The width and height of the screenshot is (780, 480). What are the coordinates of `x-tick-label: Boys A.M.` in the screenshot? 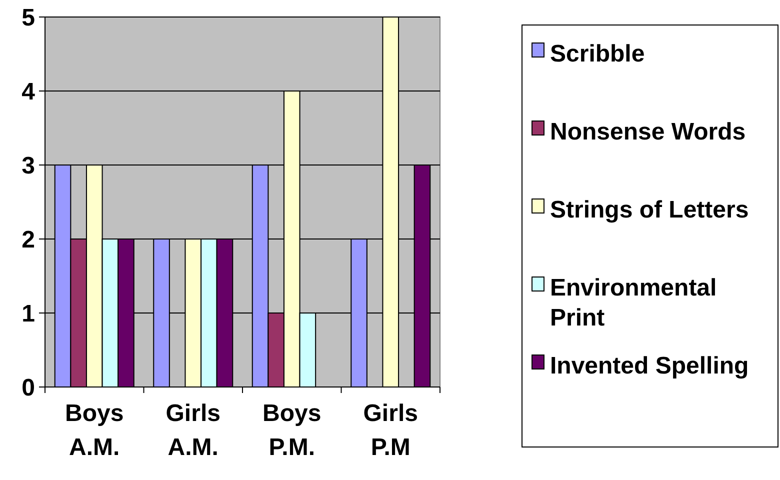 It's located at (94, 430).